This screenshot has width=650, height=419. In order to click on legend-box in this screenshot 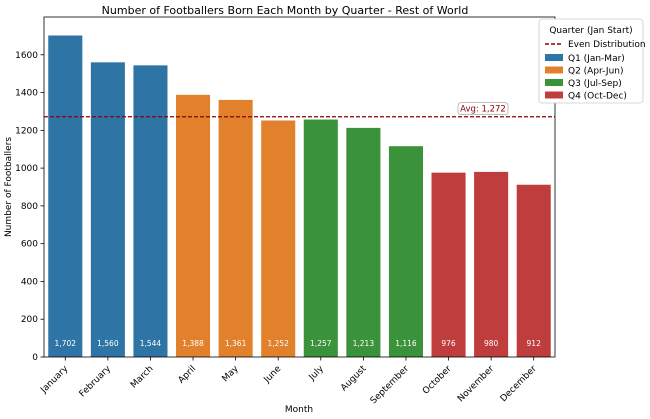, I will do `click(591, 61)`.